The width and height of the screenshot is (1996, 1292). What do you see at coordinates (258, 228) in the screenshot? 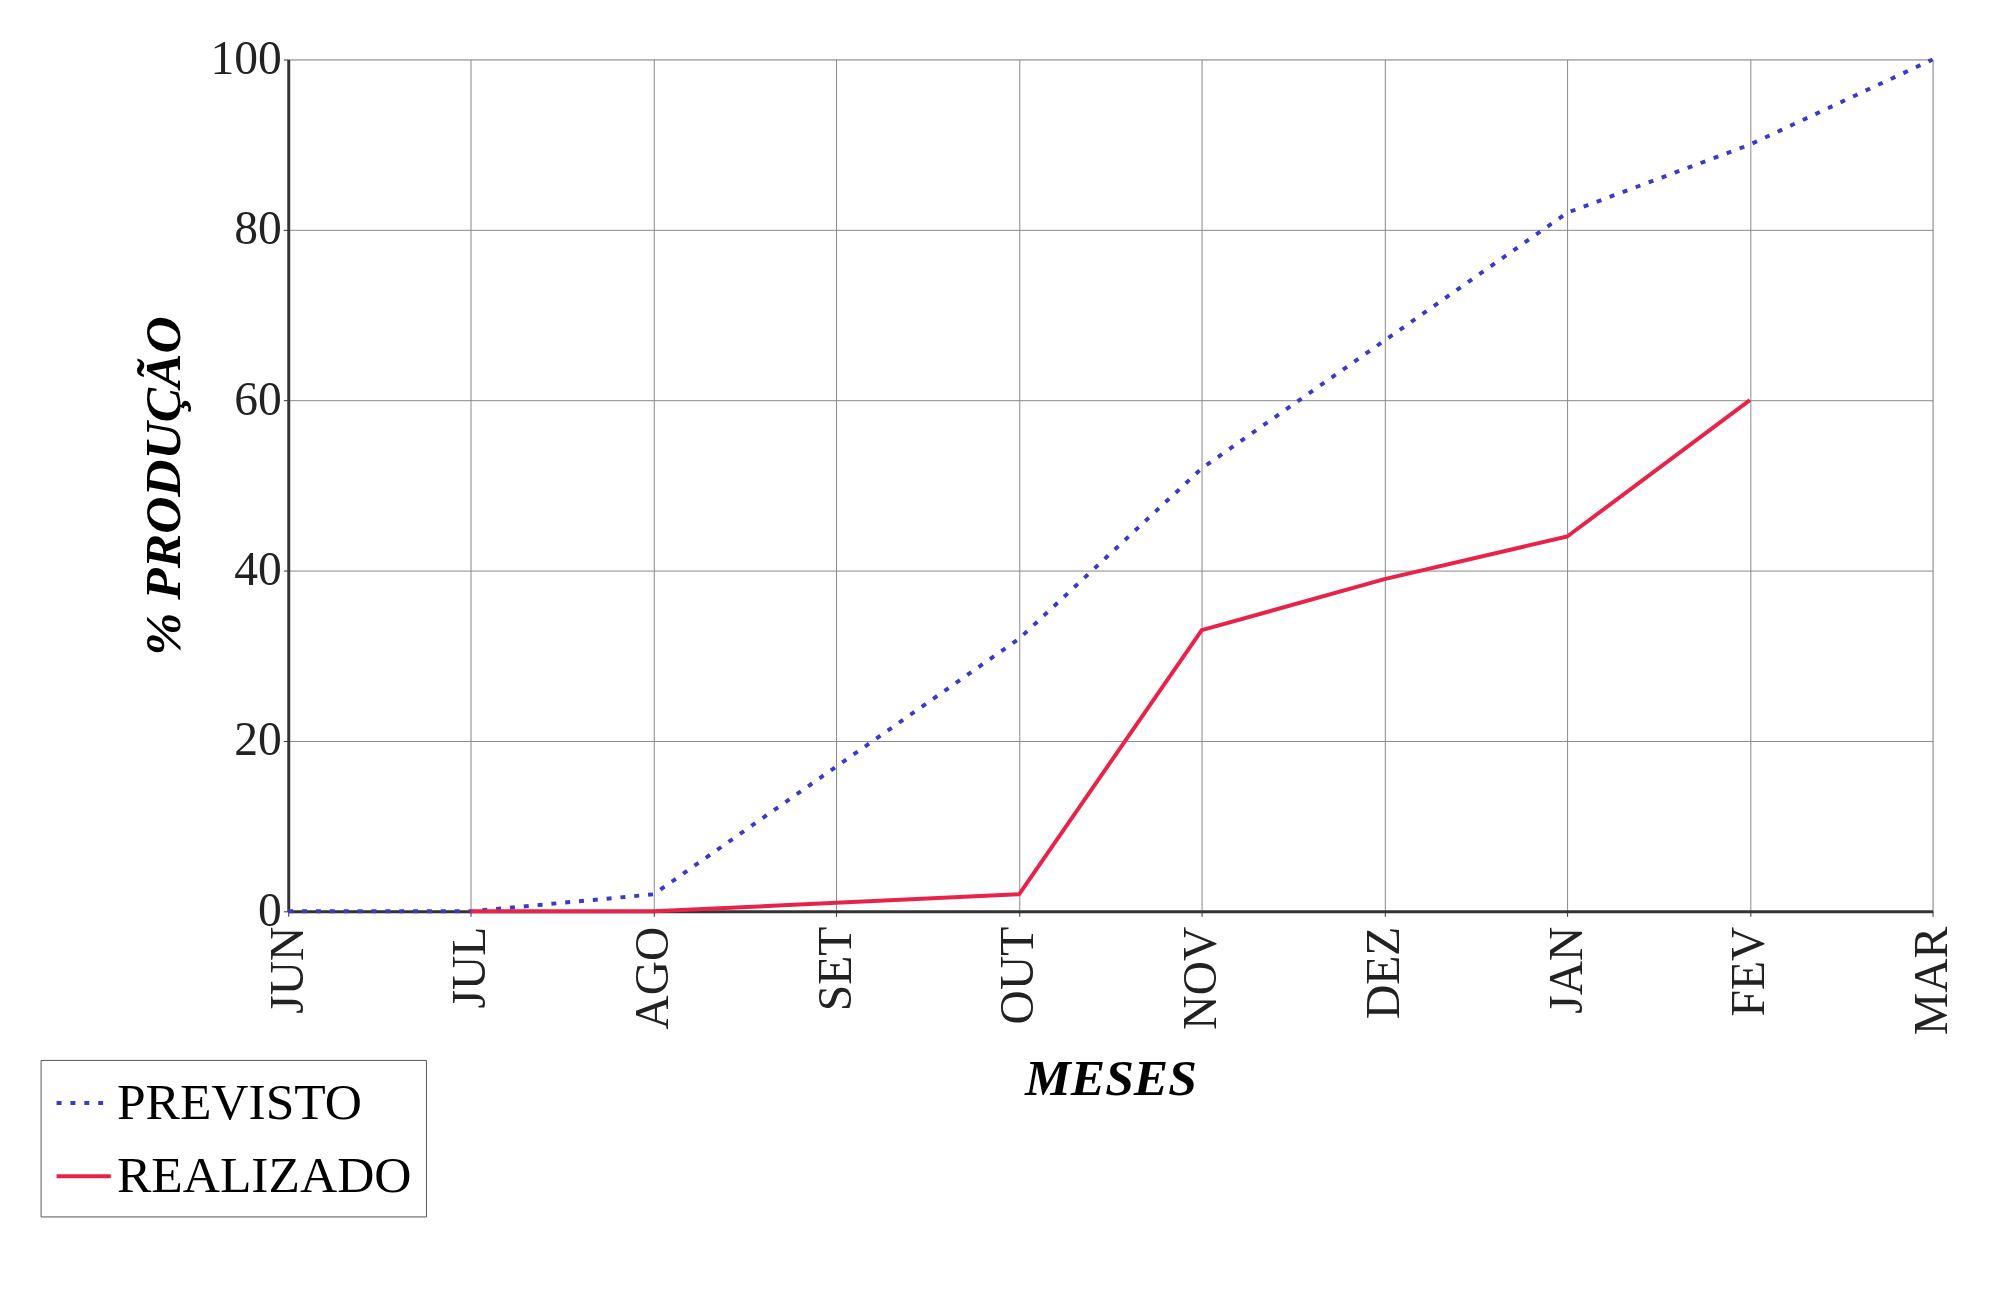
I see `y-tick-label: 80` at bounding box center [258, 228].